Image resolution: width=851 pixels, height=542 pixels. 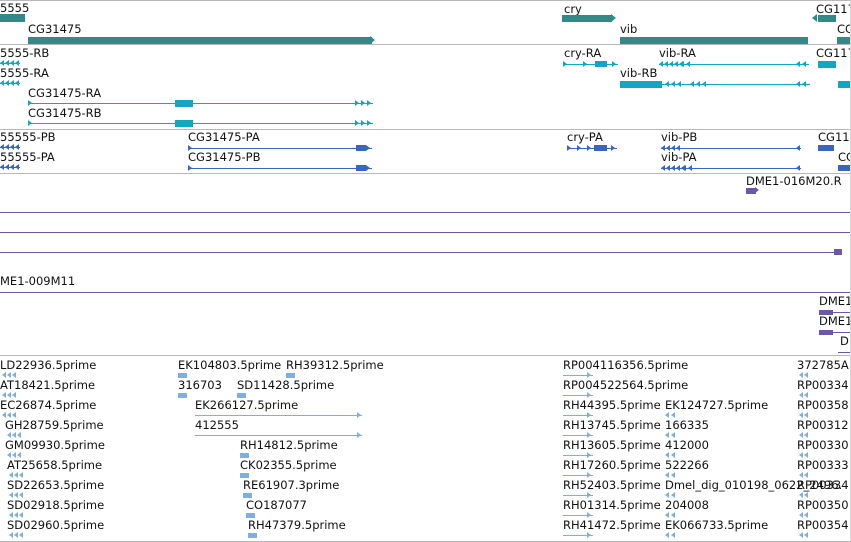 What do you see at coordinates (55, 29) in the screenshot?
I see `gene-label: CG31475` at bounding box center [55, 29].